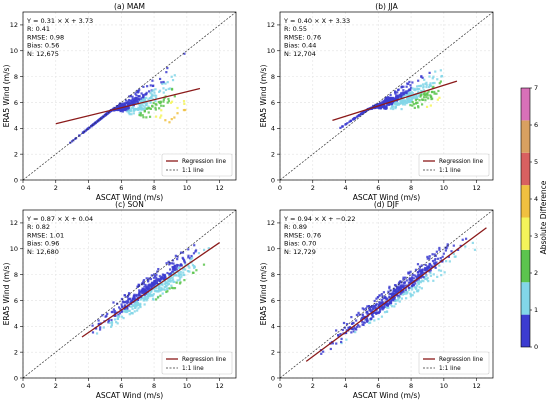  What do you see at coordinates (300, 252) in the screenshot?
I see `stats-line: N: 12,729` at bounding box center [300, 252].